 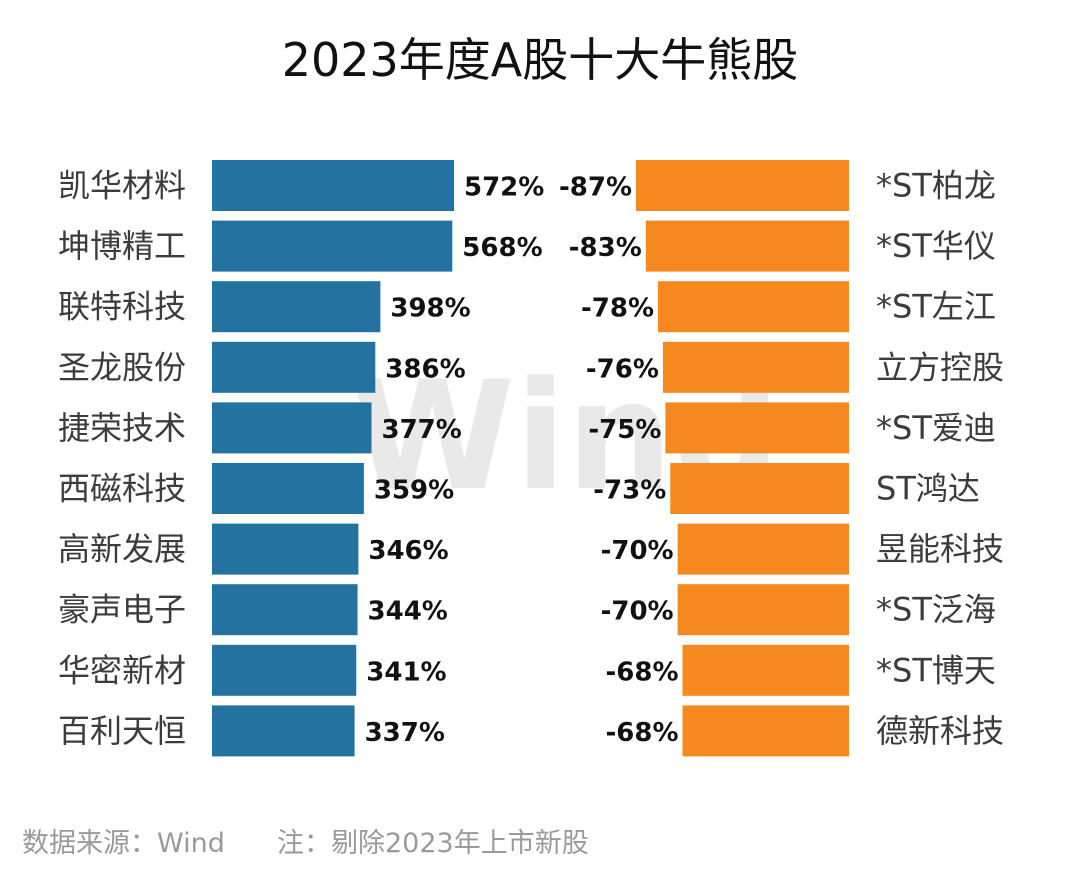 What do you see at coordinates (122, 549) in the screenshot?
I see `bull-category-label: 高新发展` at bounding box center [122, 549].